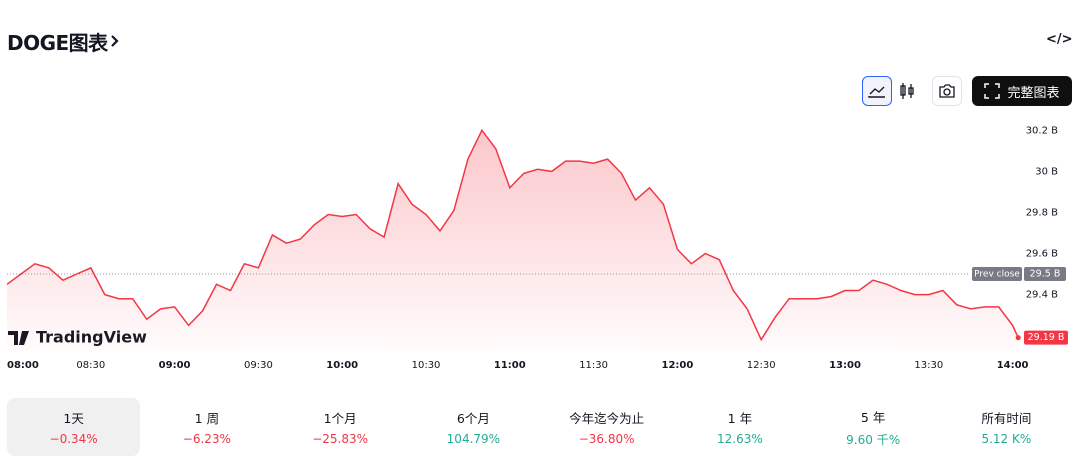  I want to click on x-tick-label: 08:30, so click(90, 365).